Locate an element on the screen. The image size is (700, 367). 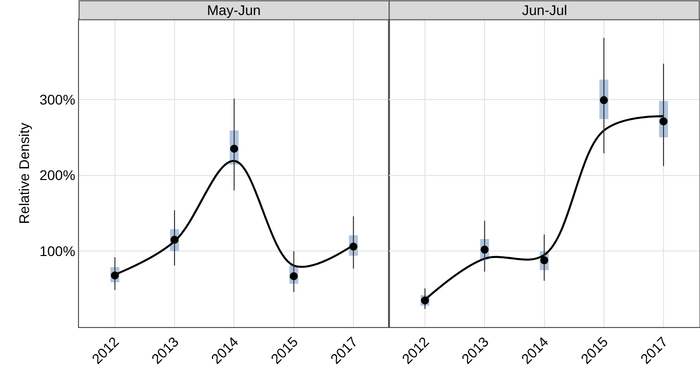
chart-title: May-Jun is located at coordinates (234, 10).